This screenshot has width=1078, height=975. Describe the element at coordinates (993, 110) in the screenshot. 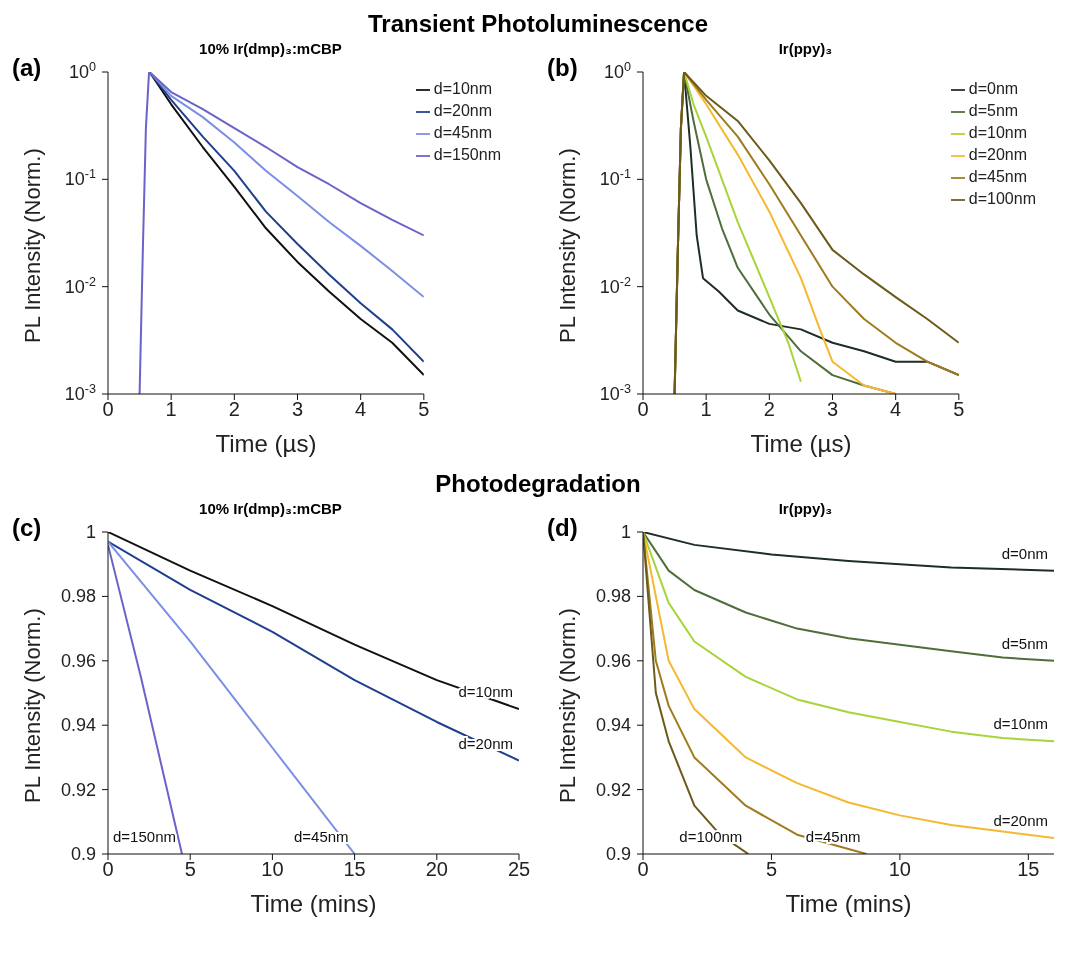

I see `legend-label: d=5nm` at that location.